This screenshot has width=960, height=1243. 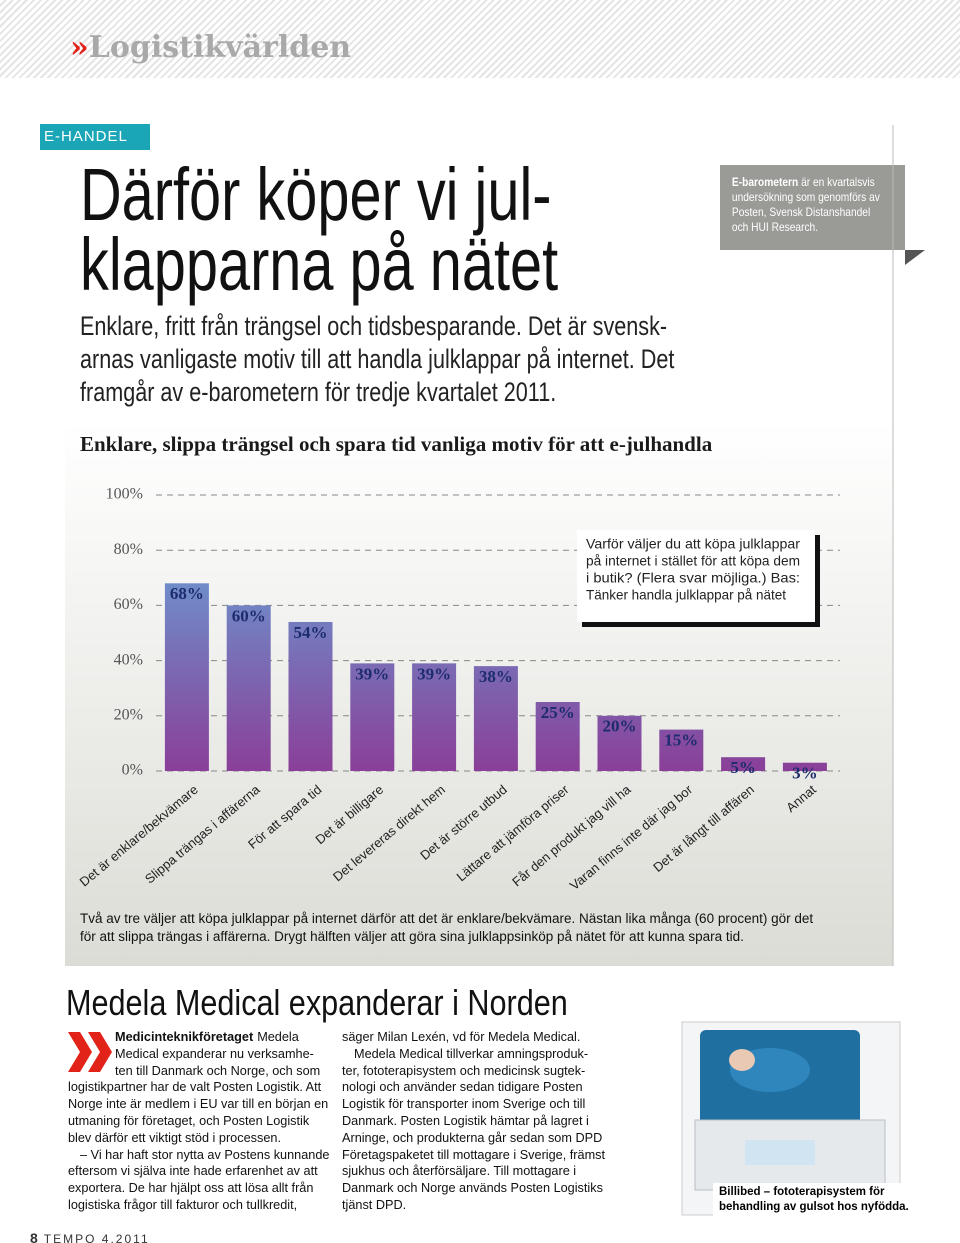 I want to click on sidebar-lead: E-barometern, so click(x=765, y=182).